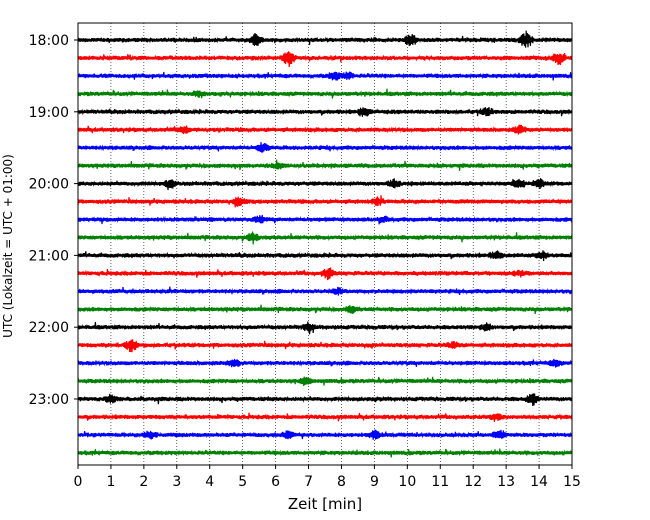  I want to click on x-axis: 0 1 2 3 4 5 6 7 8 9 10 11 12 13 14 15, so click(327, 477).